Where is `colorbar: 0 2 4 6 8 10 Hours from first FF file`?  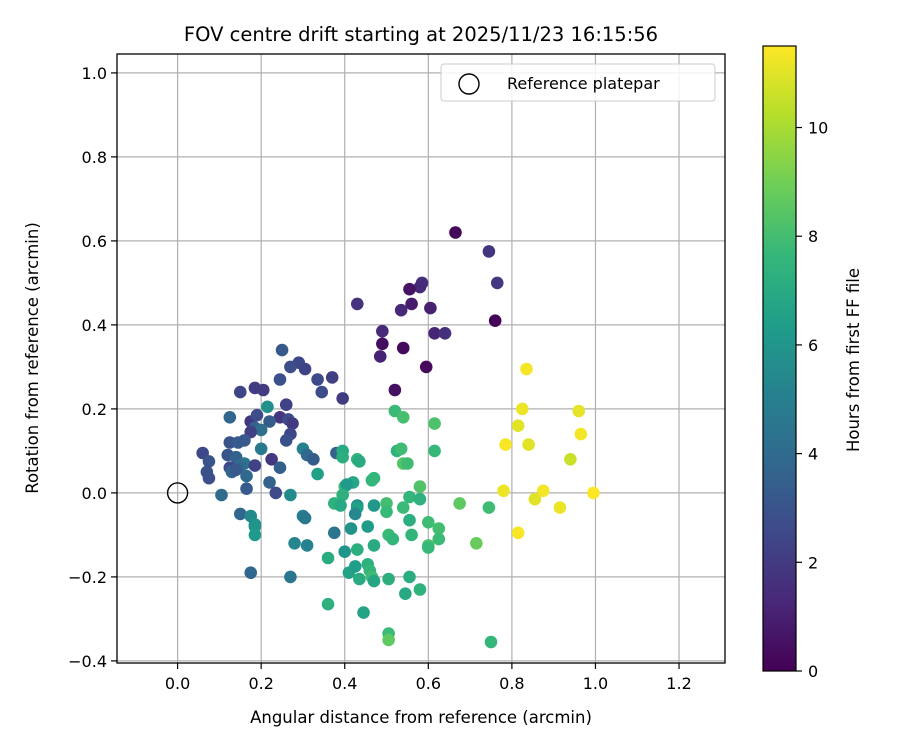
colorbar: 0 2 4 6 8 10 Hours from first FF file is located at coordinates (812, 363).